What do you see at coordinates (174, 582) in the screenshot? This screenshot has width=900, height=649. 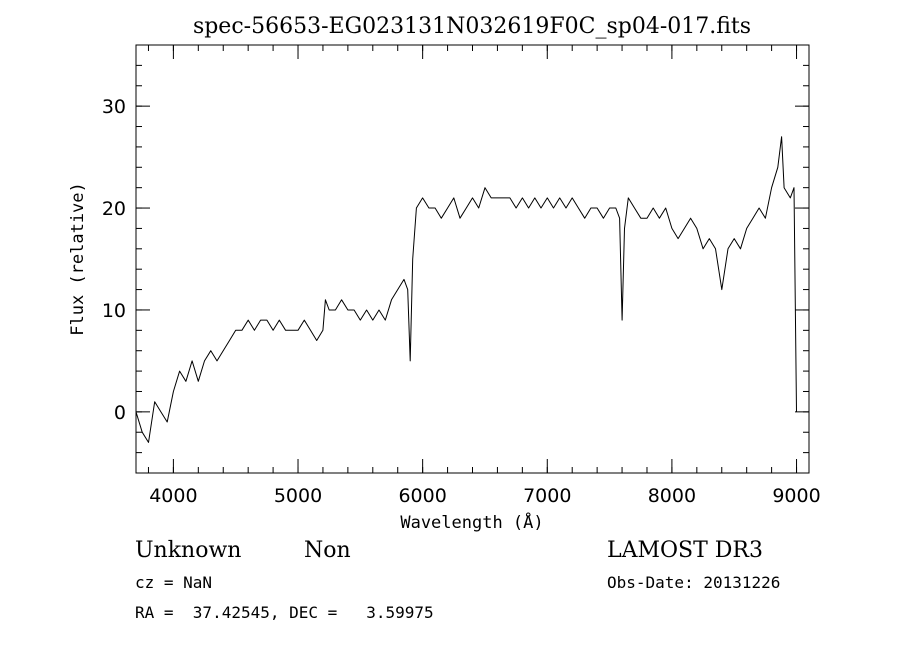 I see `cz-value: cz = NaN` at bounding box center [174, 582].